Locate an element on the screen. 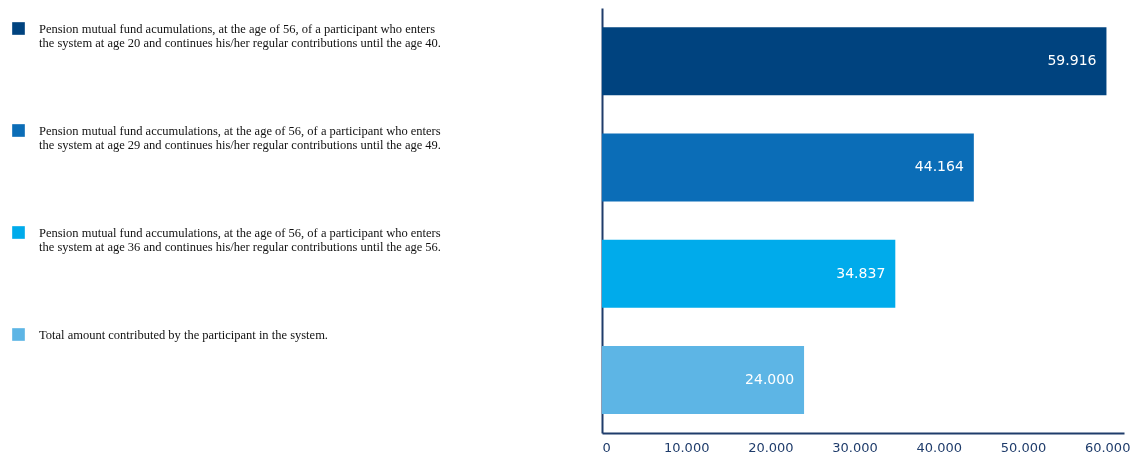  data-label: 34.837 is located at coordinates (861, 272).